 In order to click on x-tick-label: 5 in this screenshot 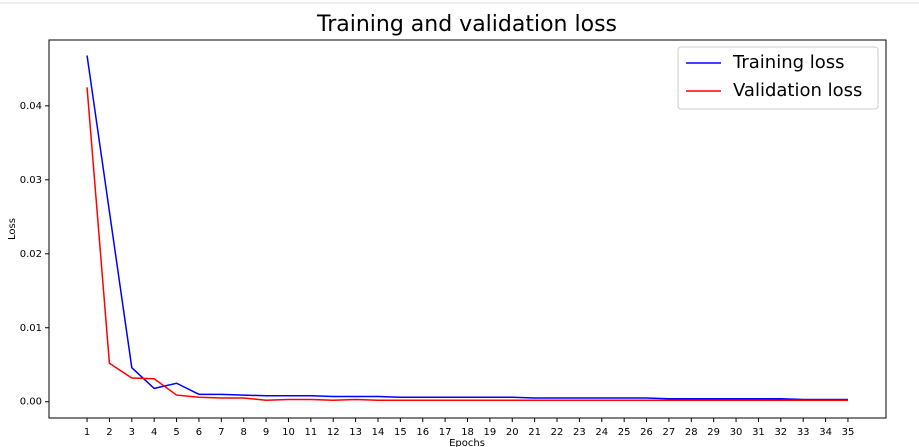, I will do `click(176, 432)`.